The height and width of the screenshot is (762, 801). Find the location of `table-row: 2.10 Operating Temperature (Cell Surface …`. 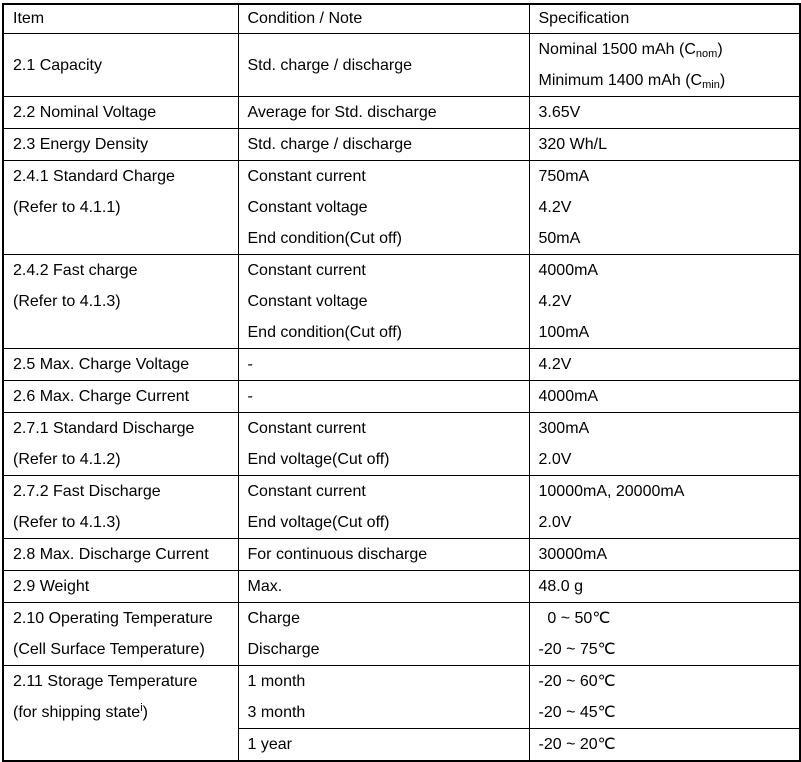

table-row: 2.10 Operating Temperature (Cell Surface … is located at coordinates (401, 634).